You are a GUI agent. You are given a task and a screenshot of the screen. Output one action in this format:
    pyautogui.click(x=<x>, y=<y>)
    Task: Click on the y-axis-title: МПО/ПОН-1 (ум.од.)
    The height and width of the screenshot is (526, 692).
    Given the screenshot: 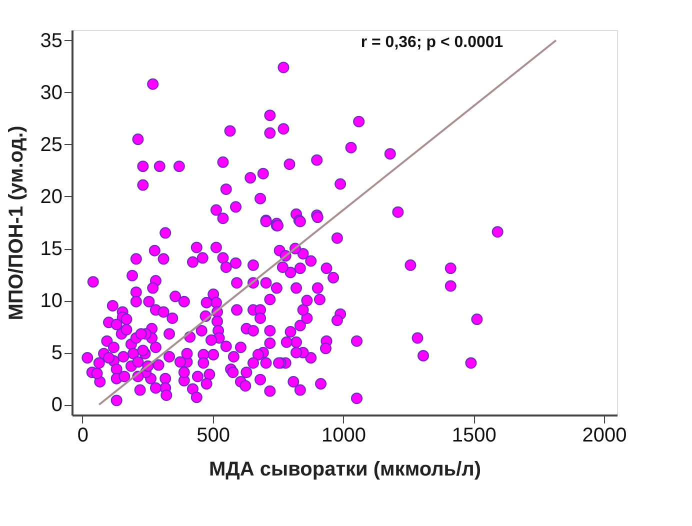 What is the action you would take?
    pyautogui.click(x=16, y=223)
    